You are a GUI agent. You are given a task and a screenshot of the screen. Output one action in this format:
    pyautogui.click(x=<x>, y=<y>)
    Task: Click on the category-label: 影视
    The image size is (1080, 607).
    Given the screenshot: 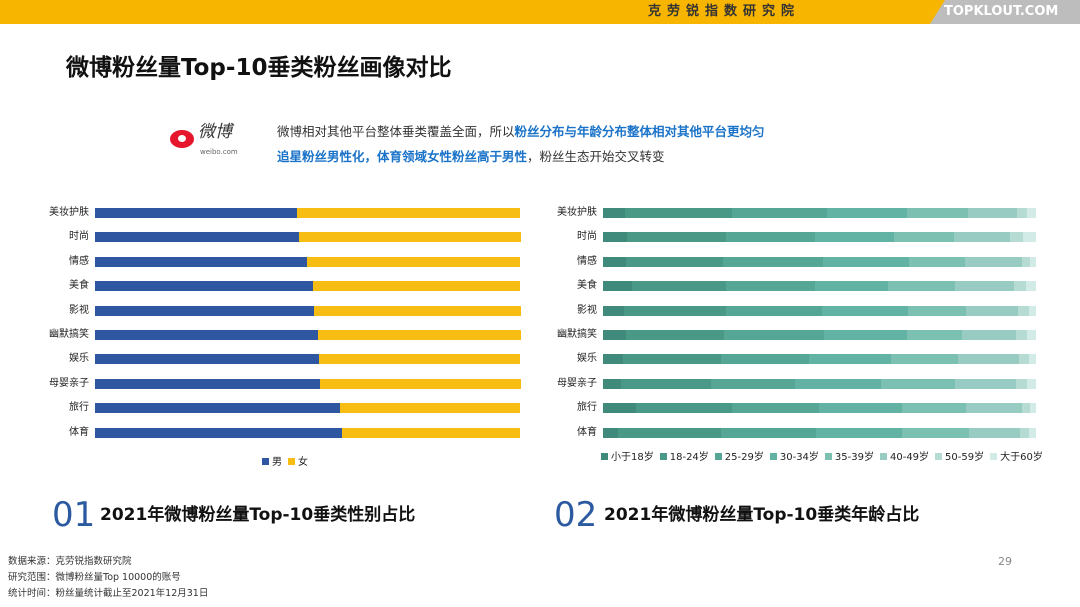 What is the action you would take?
    pyautogui.click(x=587, y=310)
    